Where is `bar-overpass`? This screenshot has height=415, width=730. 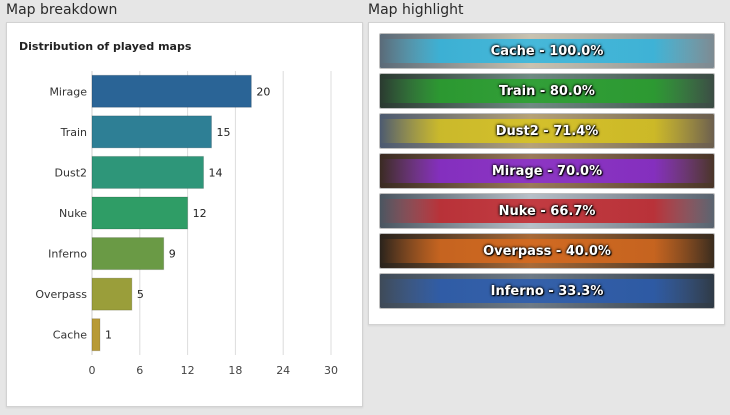 bar-overpass is located at coordinates (112, 294).